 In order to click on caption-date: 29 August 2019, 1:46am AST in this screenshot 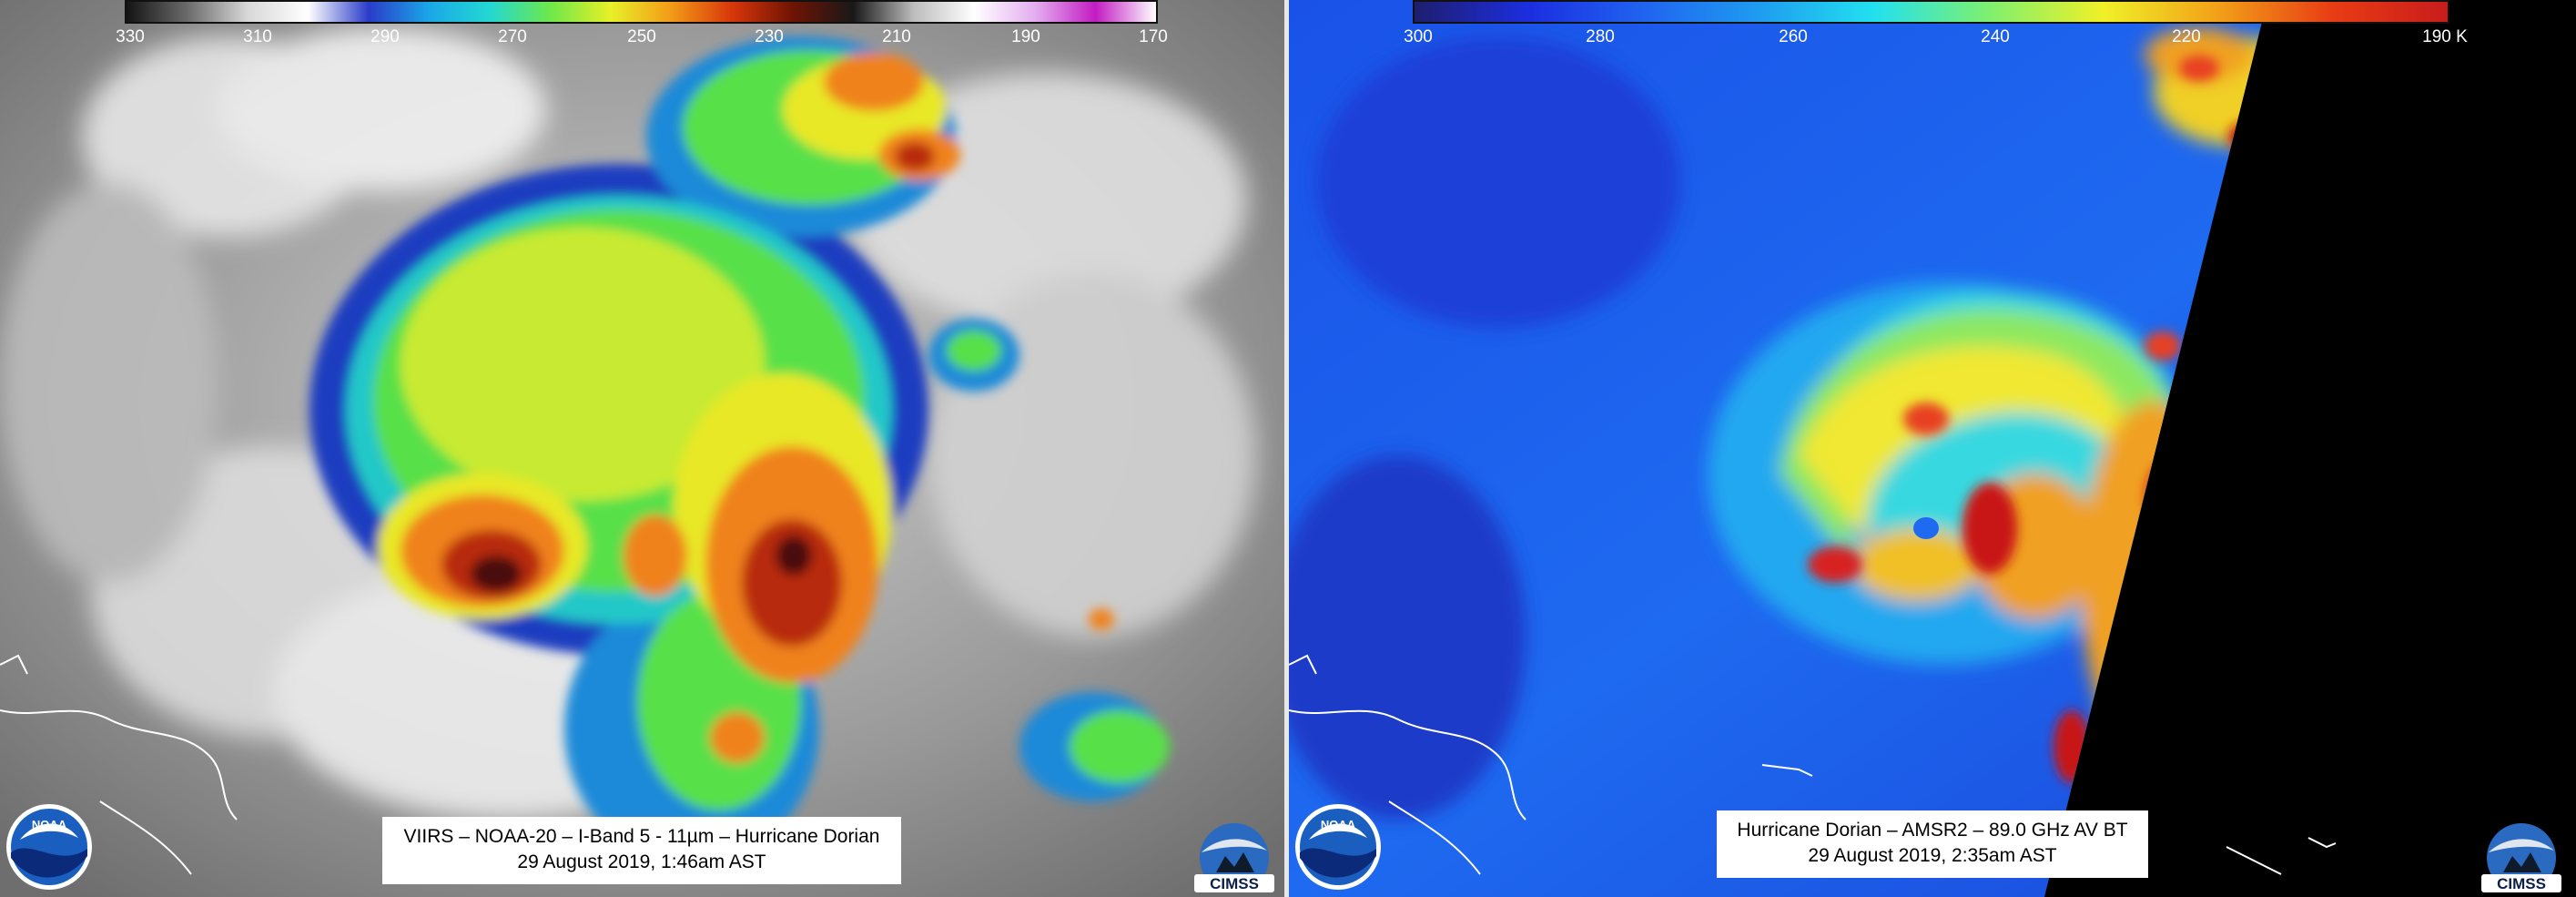, I will do `click(641, 861)`.